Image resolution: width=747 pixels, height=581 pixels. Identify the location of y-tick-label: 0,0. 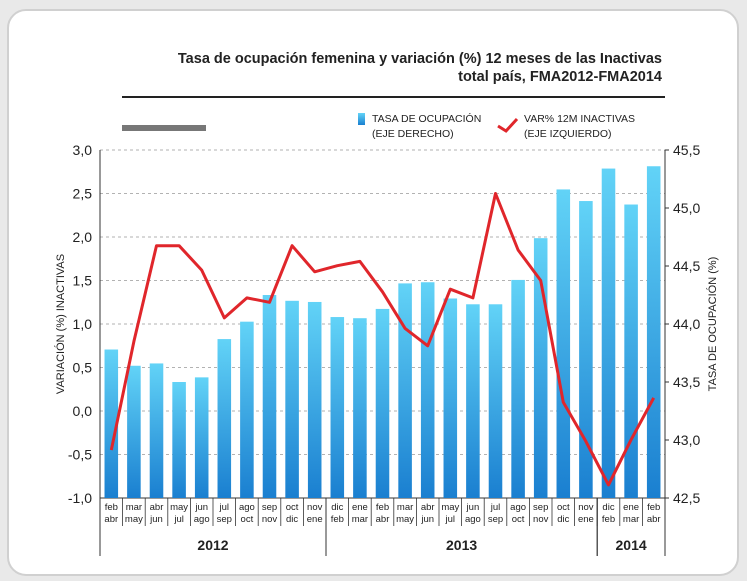
(83, 411).